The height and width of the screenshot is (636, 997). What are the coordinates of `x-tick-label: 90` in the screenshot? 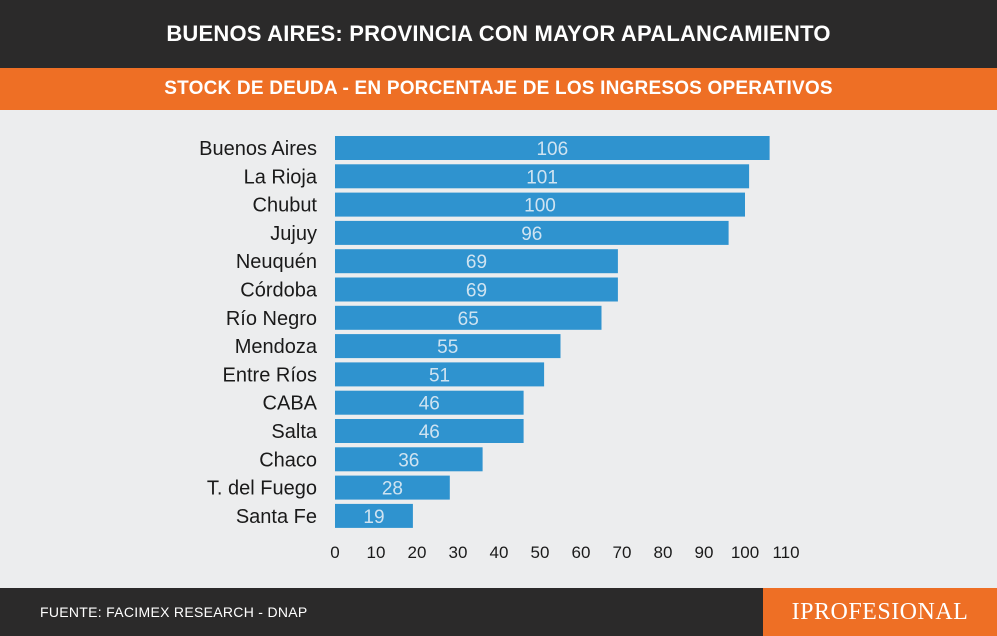 It's located at (704, 552).